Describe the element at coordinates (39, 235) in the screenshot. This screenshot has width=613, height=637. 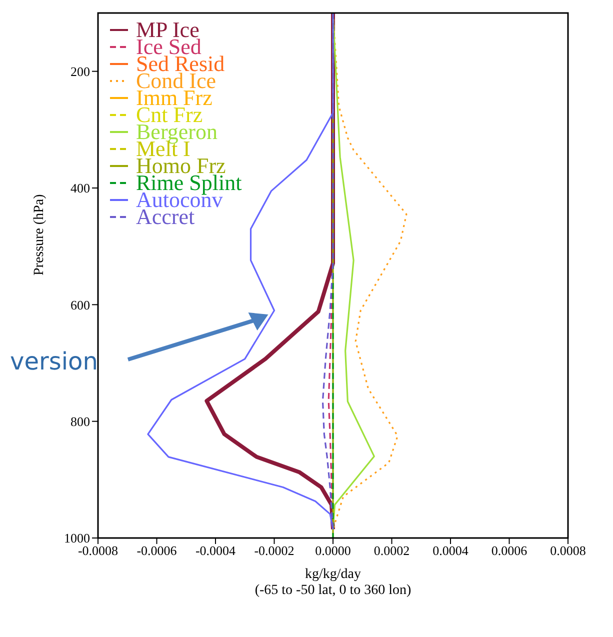
I see `y-axis-title: Pressure (hPa)` at that location.